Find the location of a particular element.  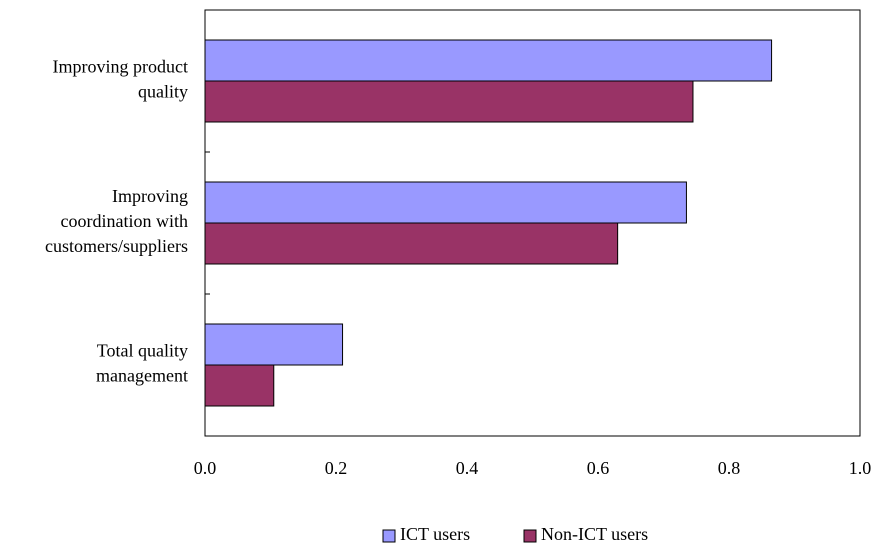

category-label: management is located at coordinates (142, 376).